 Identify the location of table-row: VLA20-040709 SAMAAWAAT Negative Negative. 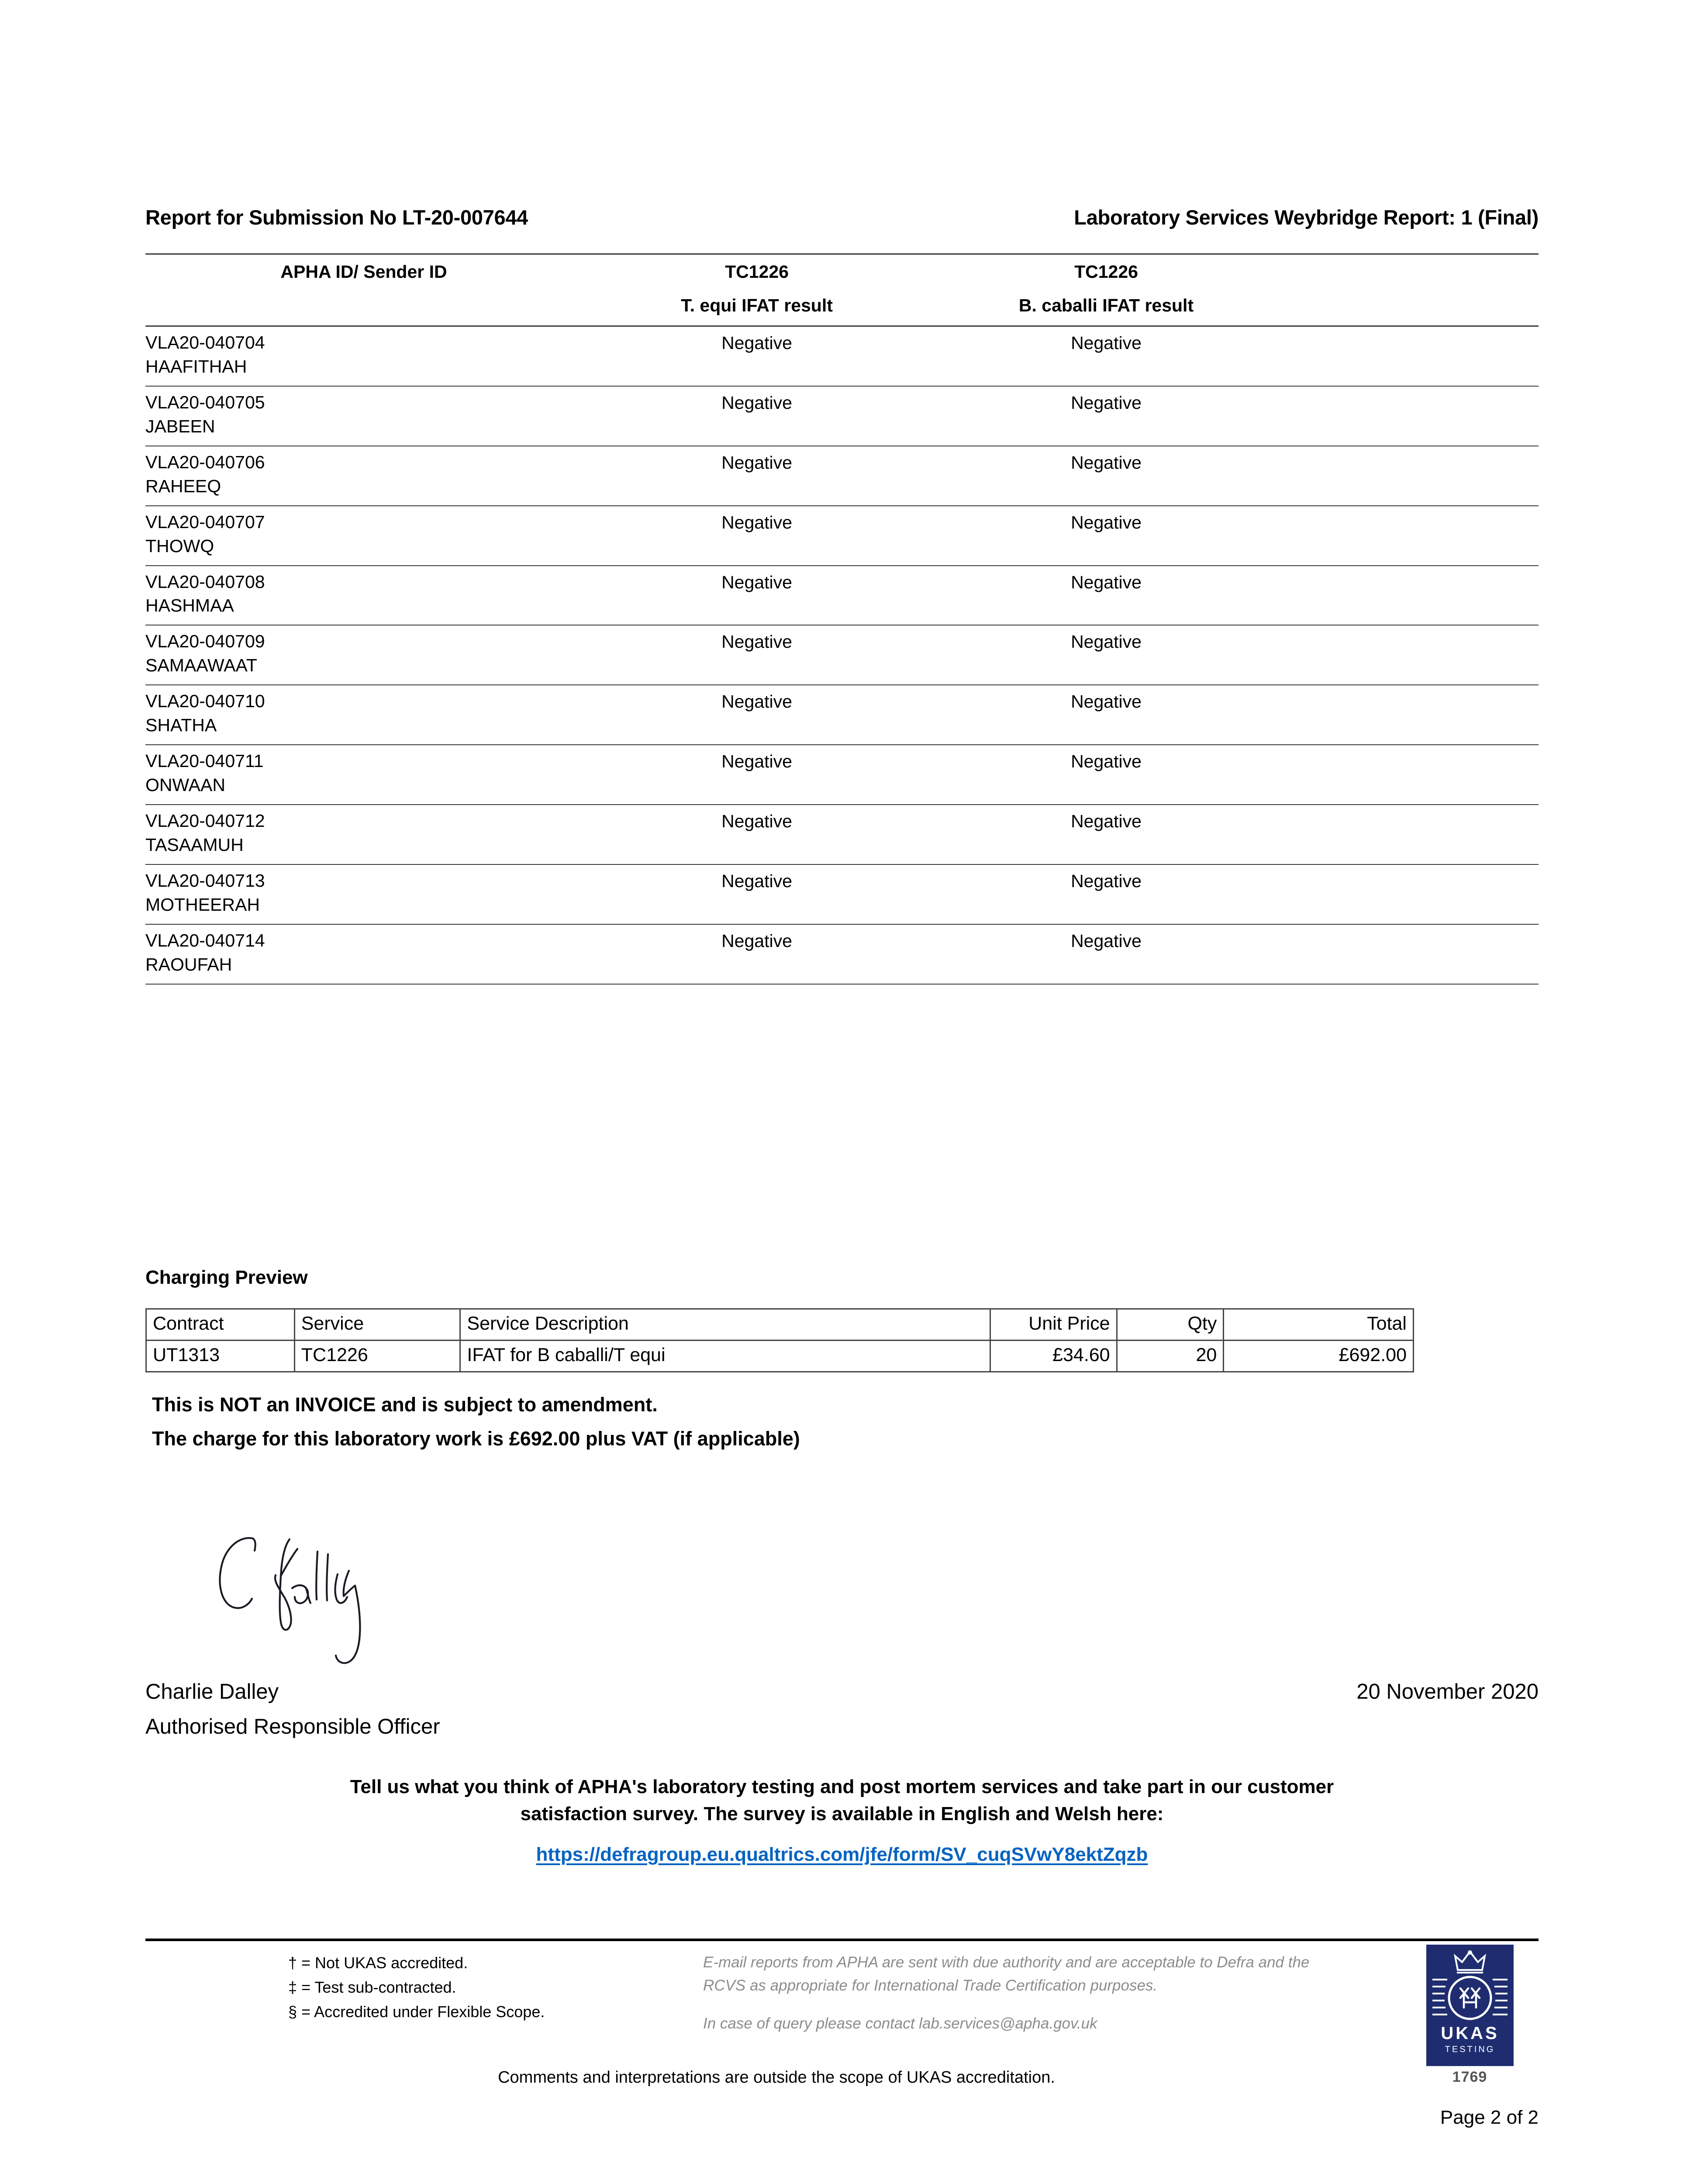
(842, 655).